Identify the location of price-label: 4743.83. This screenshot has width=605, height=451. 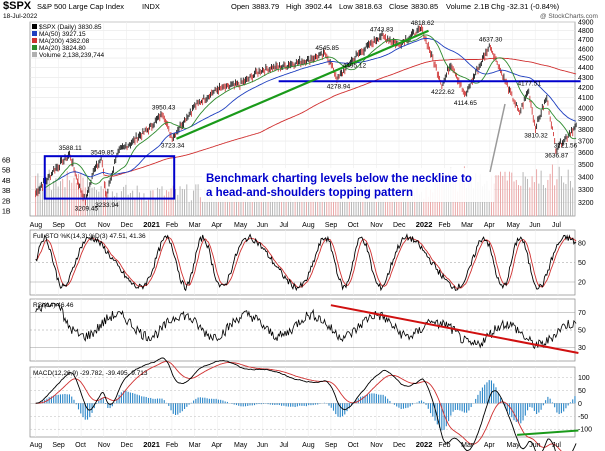
(382, 30).